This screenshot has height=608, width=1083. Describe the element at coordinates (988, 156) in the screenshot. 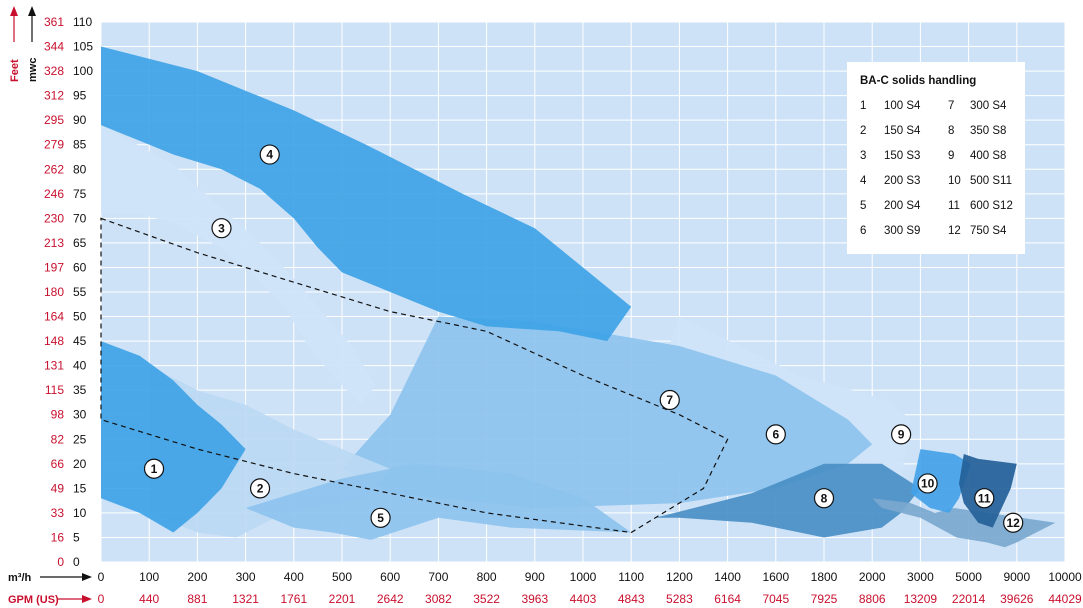

I see `legend-cell: 400 S8` at that location.